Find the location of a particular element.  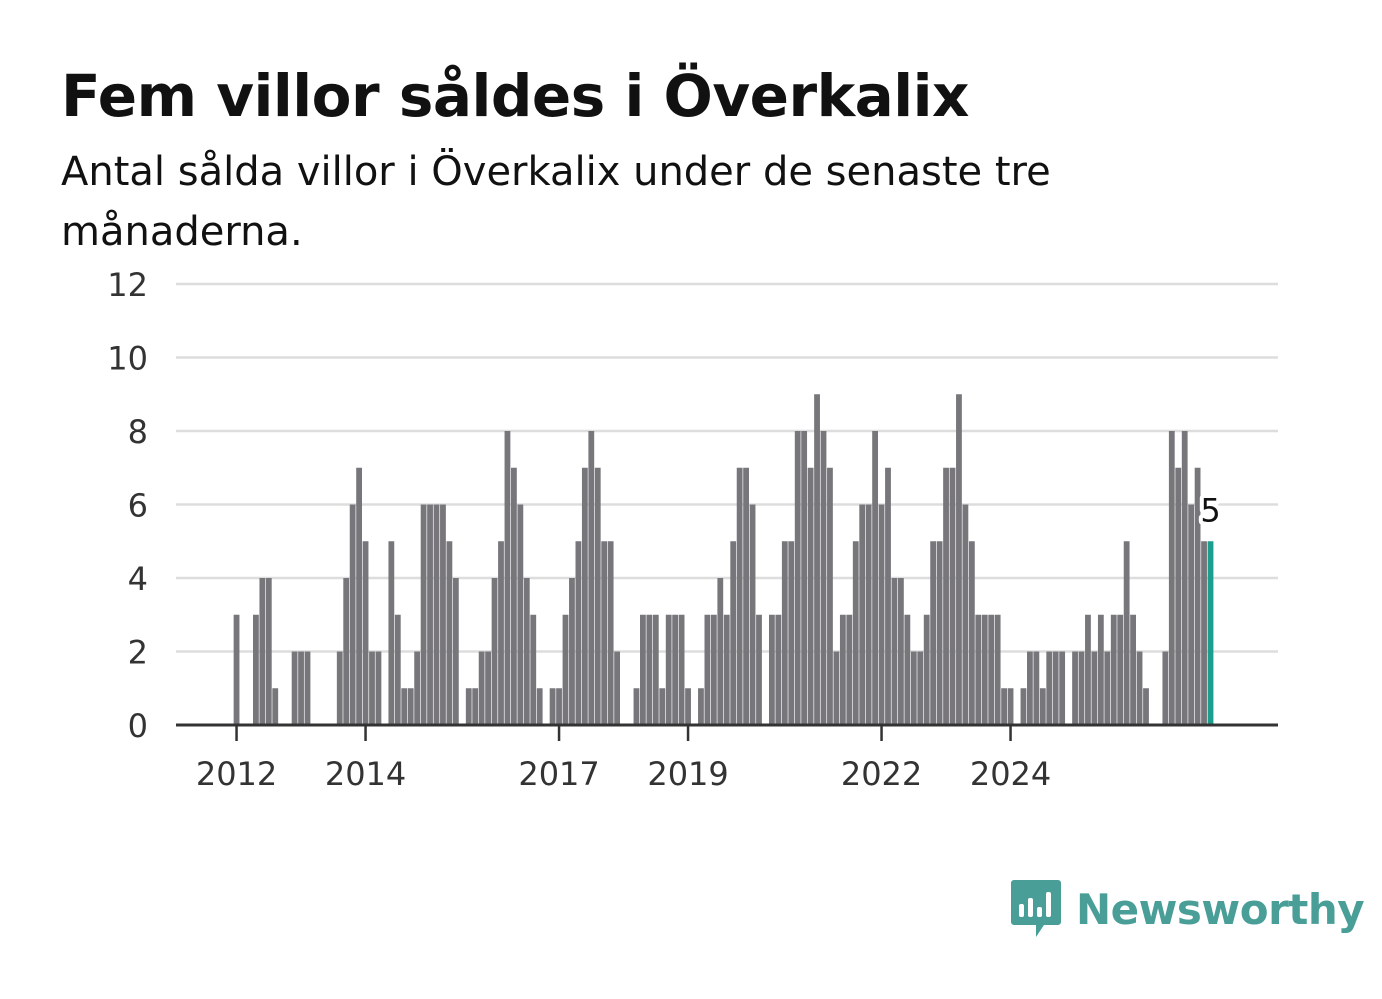

x-tick-label: 2014 is located at coordinates (365, 774).